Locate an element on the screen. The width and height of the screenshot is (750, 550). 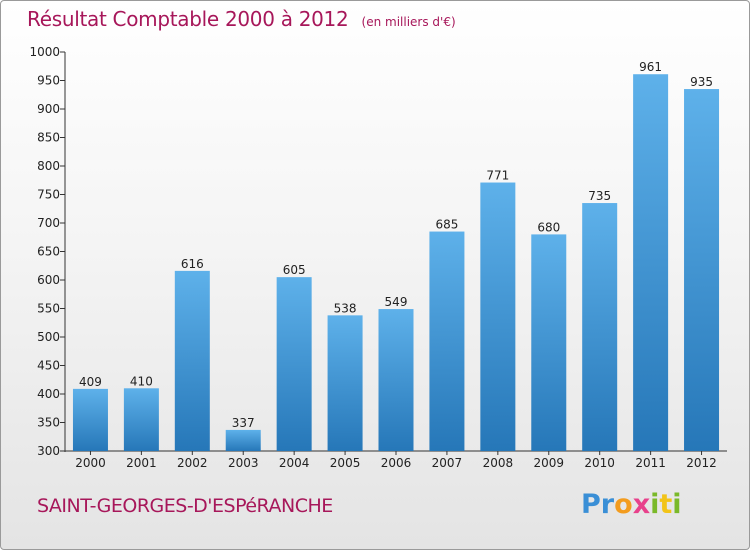
bar-2007 is located at coordinates (447, 341).